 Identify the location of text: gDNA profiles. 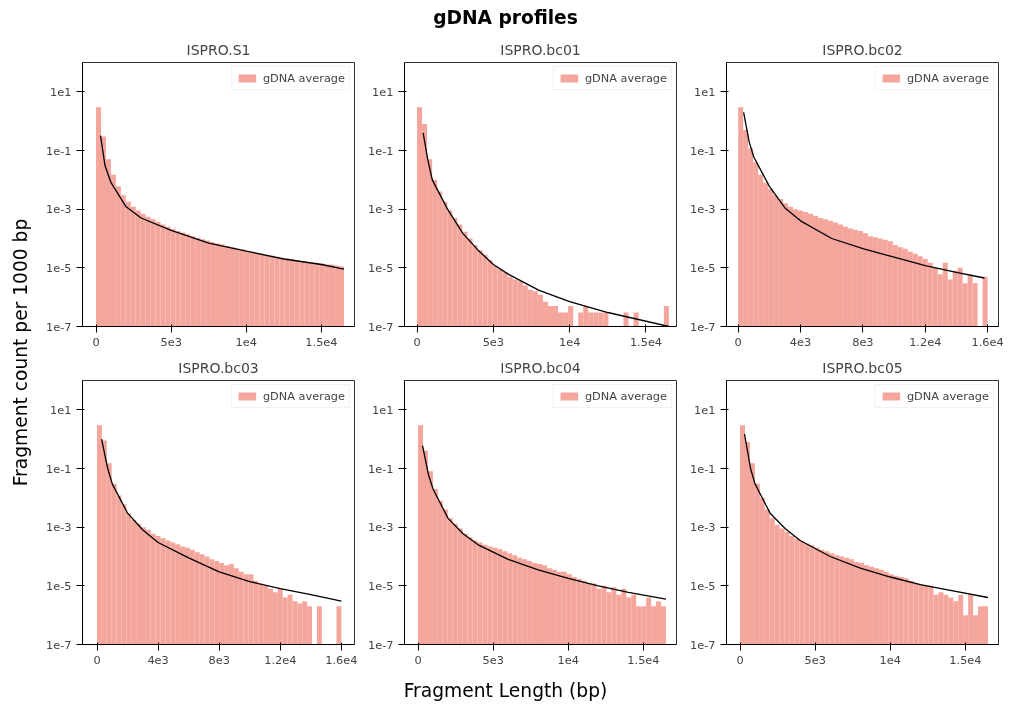
(505, 17).